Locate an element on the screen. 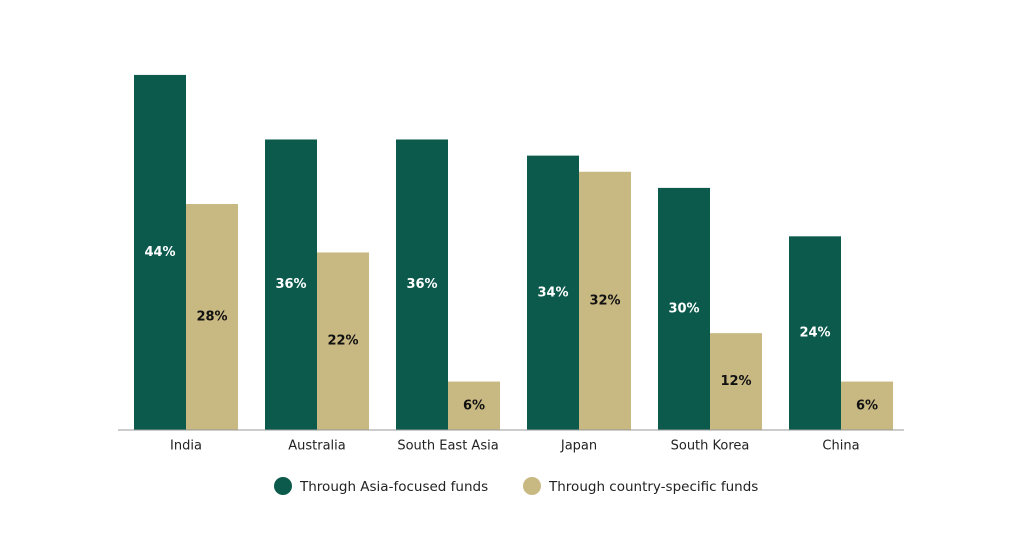  x-tick-label: Japan is located at coordinates (578, 446).